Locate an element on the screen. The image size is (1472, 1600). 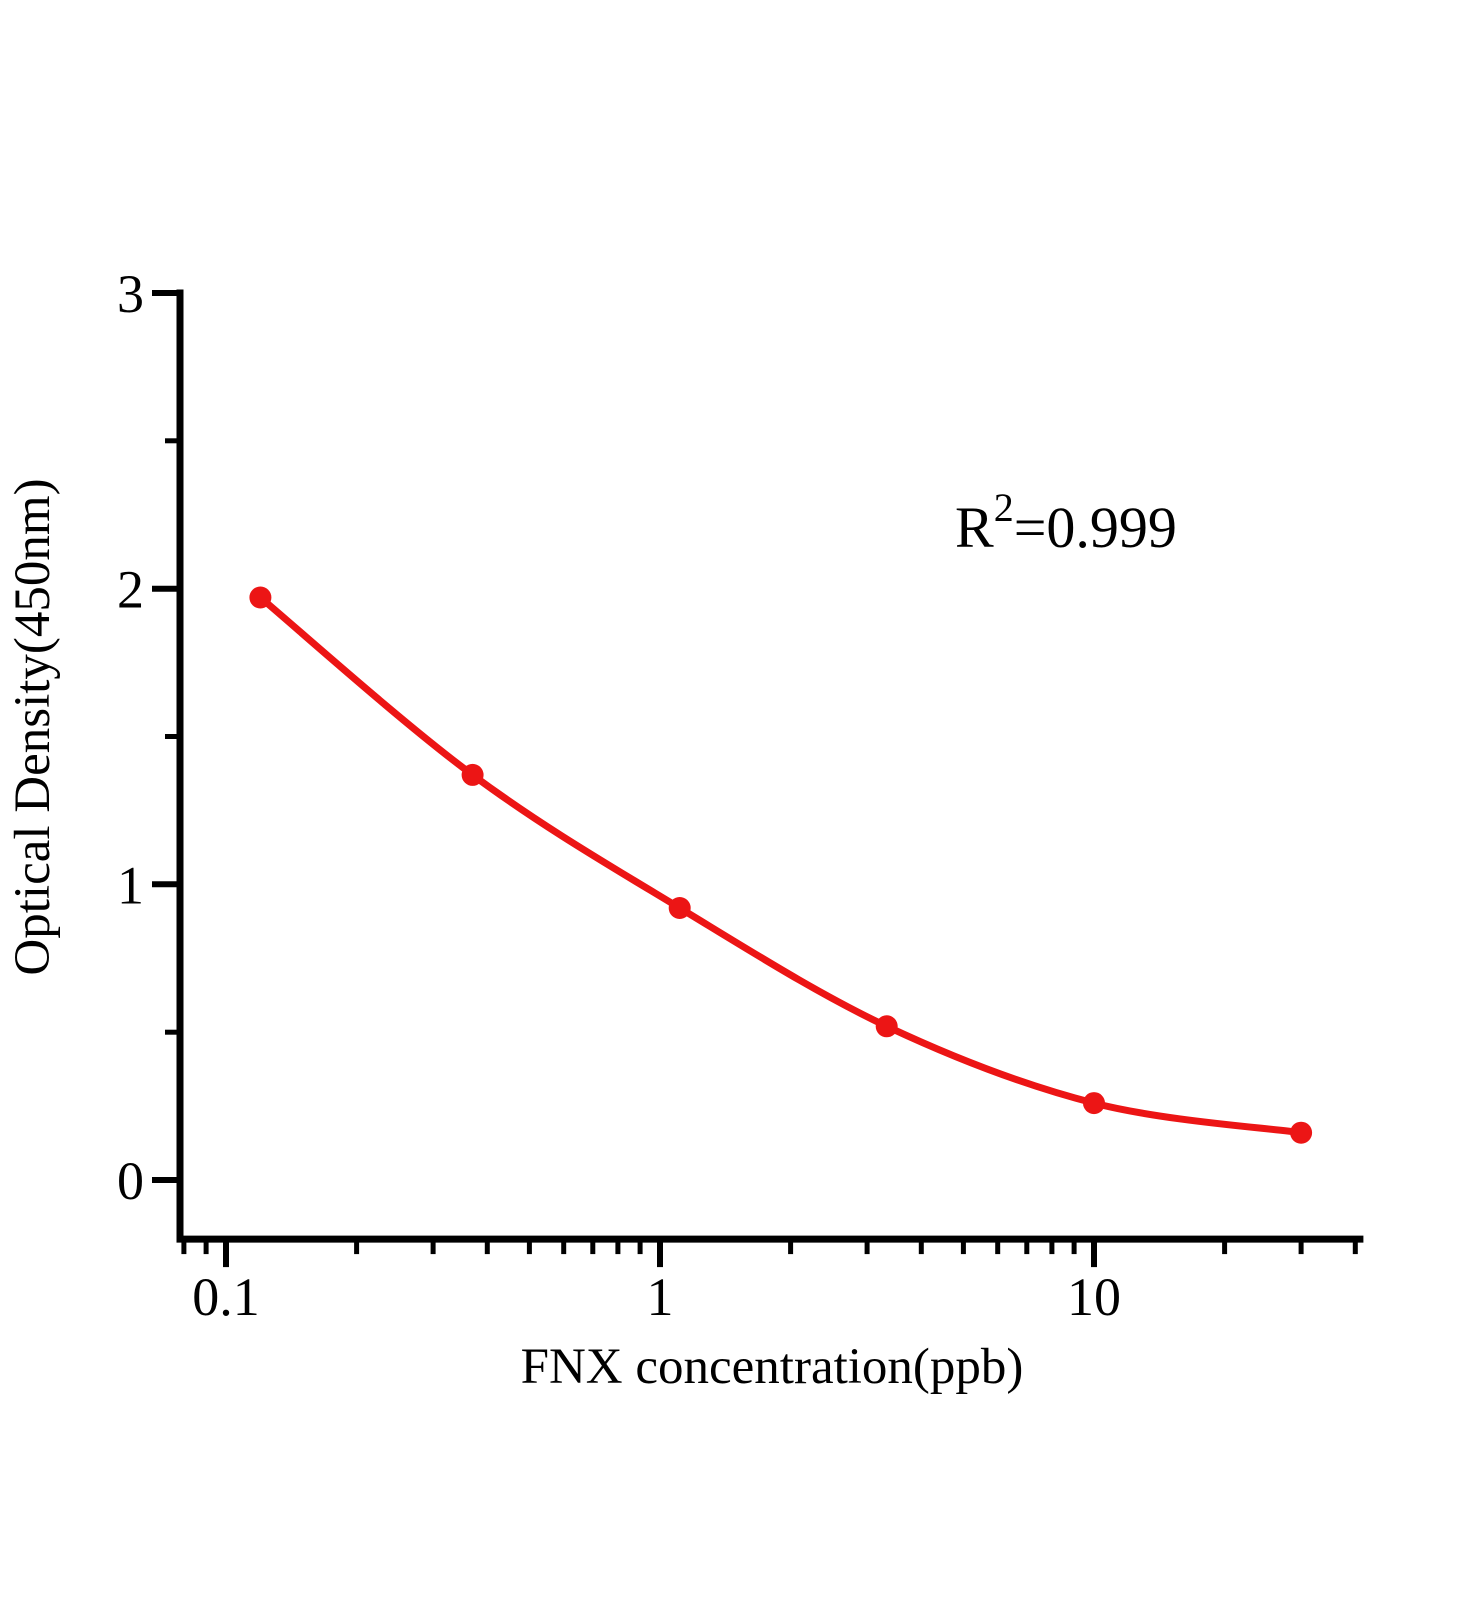
x-axis-title: FNX concentration(ppb) is located at coordinates (772, 1367).